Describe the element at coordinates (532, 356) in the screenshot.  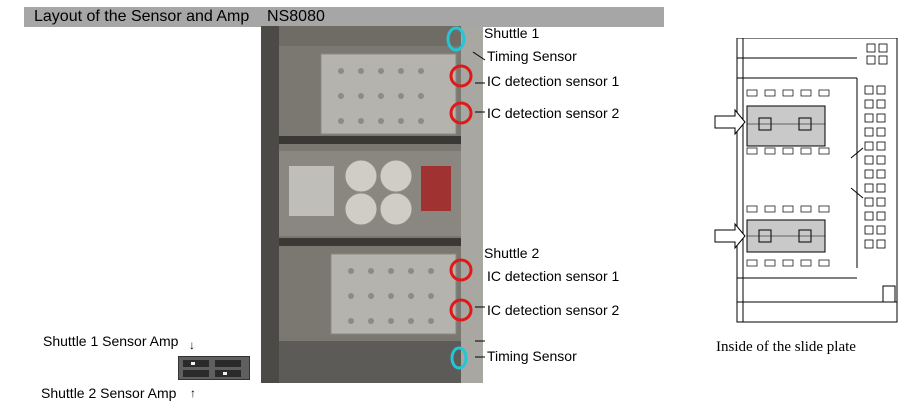
I see `timing-sensor-2-label: Timing Sensor` at that location.